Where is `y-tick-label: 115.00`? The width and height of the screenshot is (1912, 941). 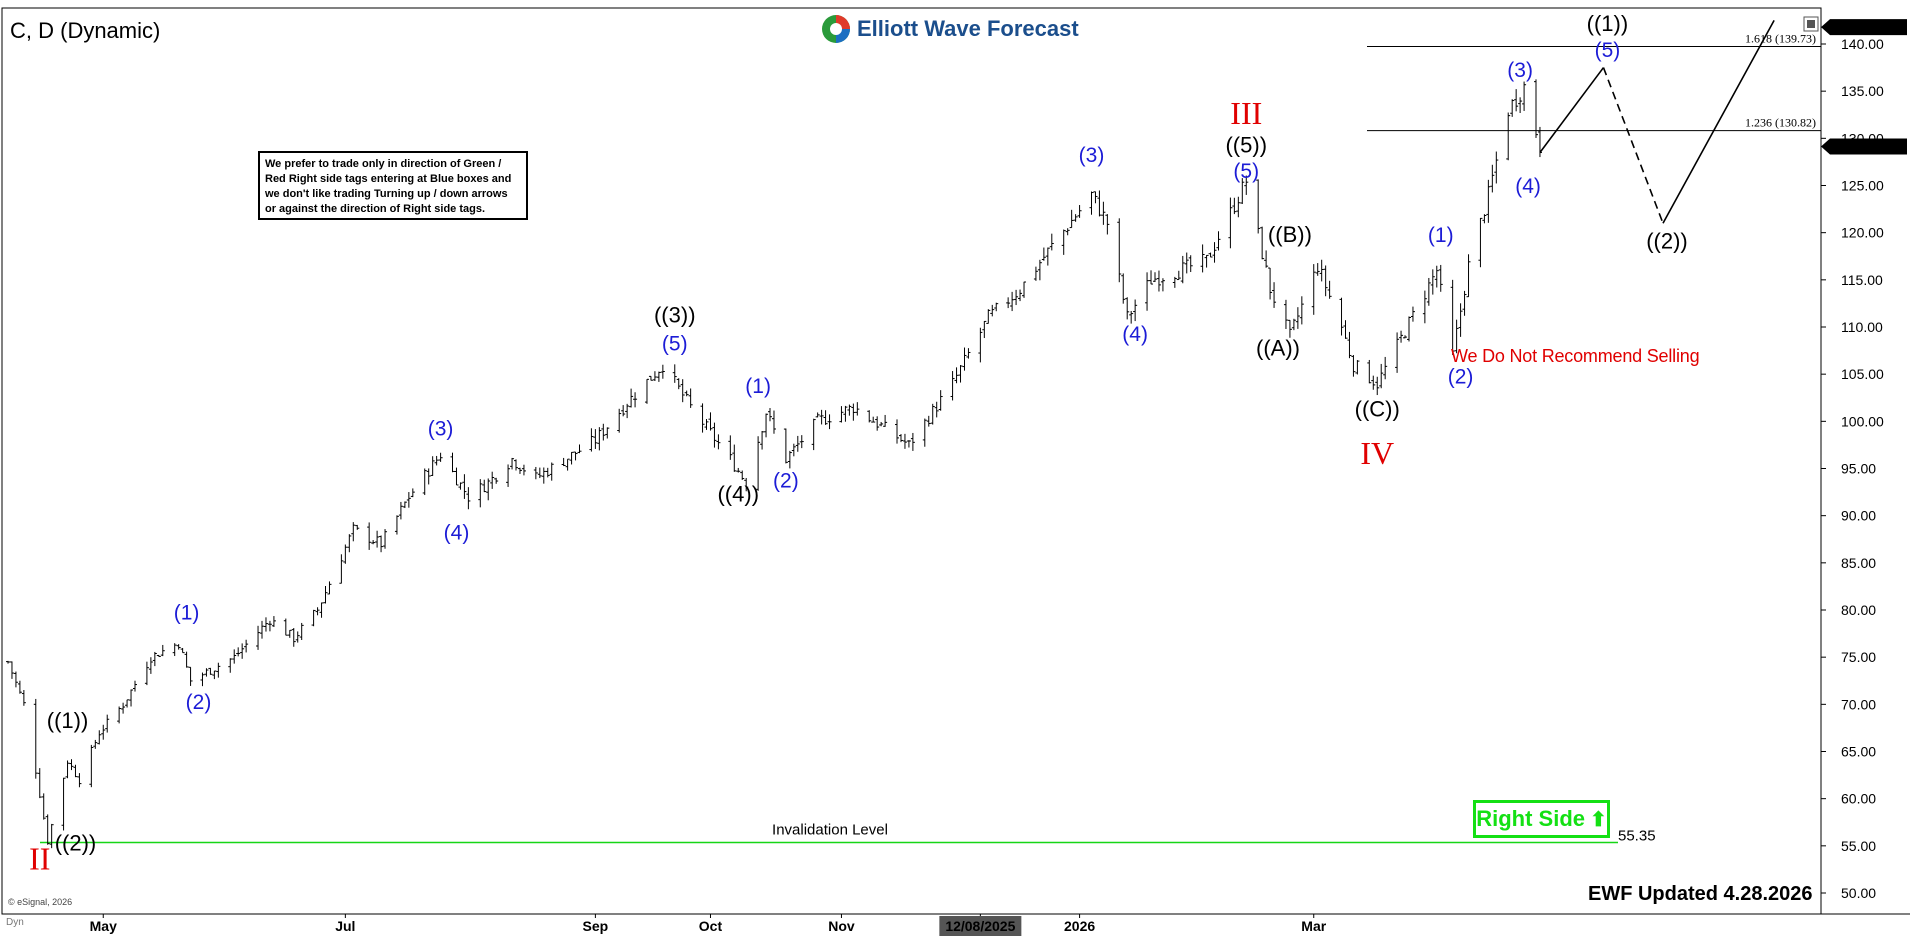 y-tick-label: 115.00 is located at coordinates (1862, 280).